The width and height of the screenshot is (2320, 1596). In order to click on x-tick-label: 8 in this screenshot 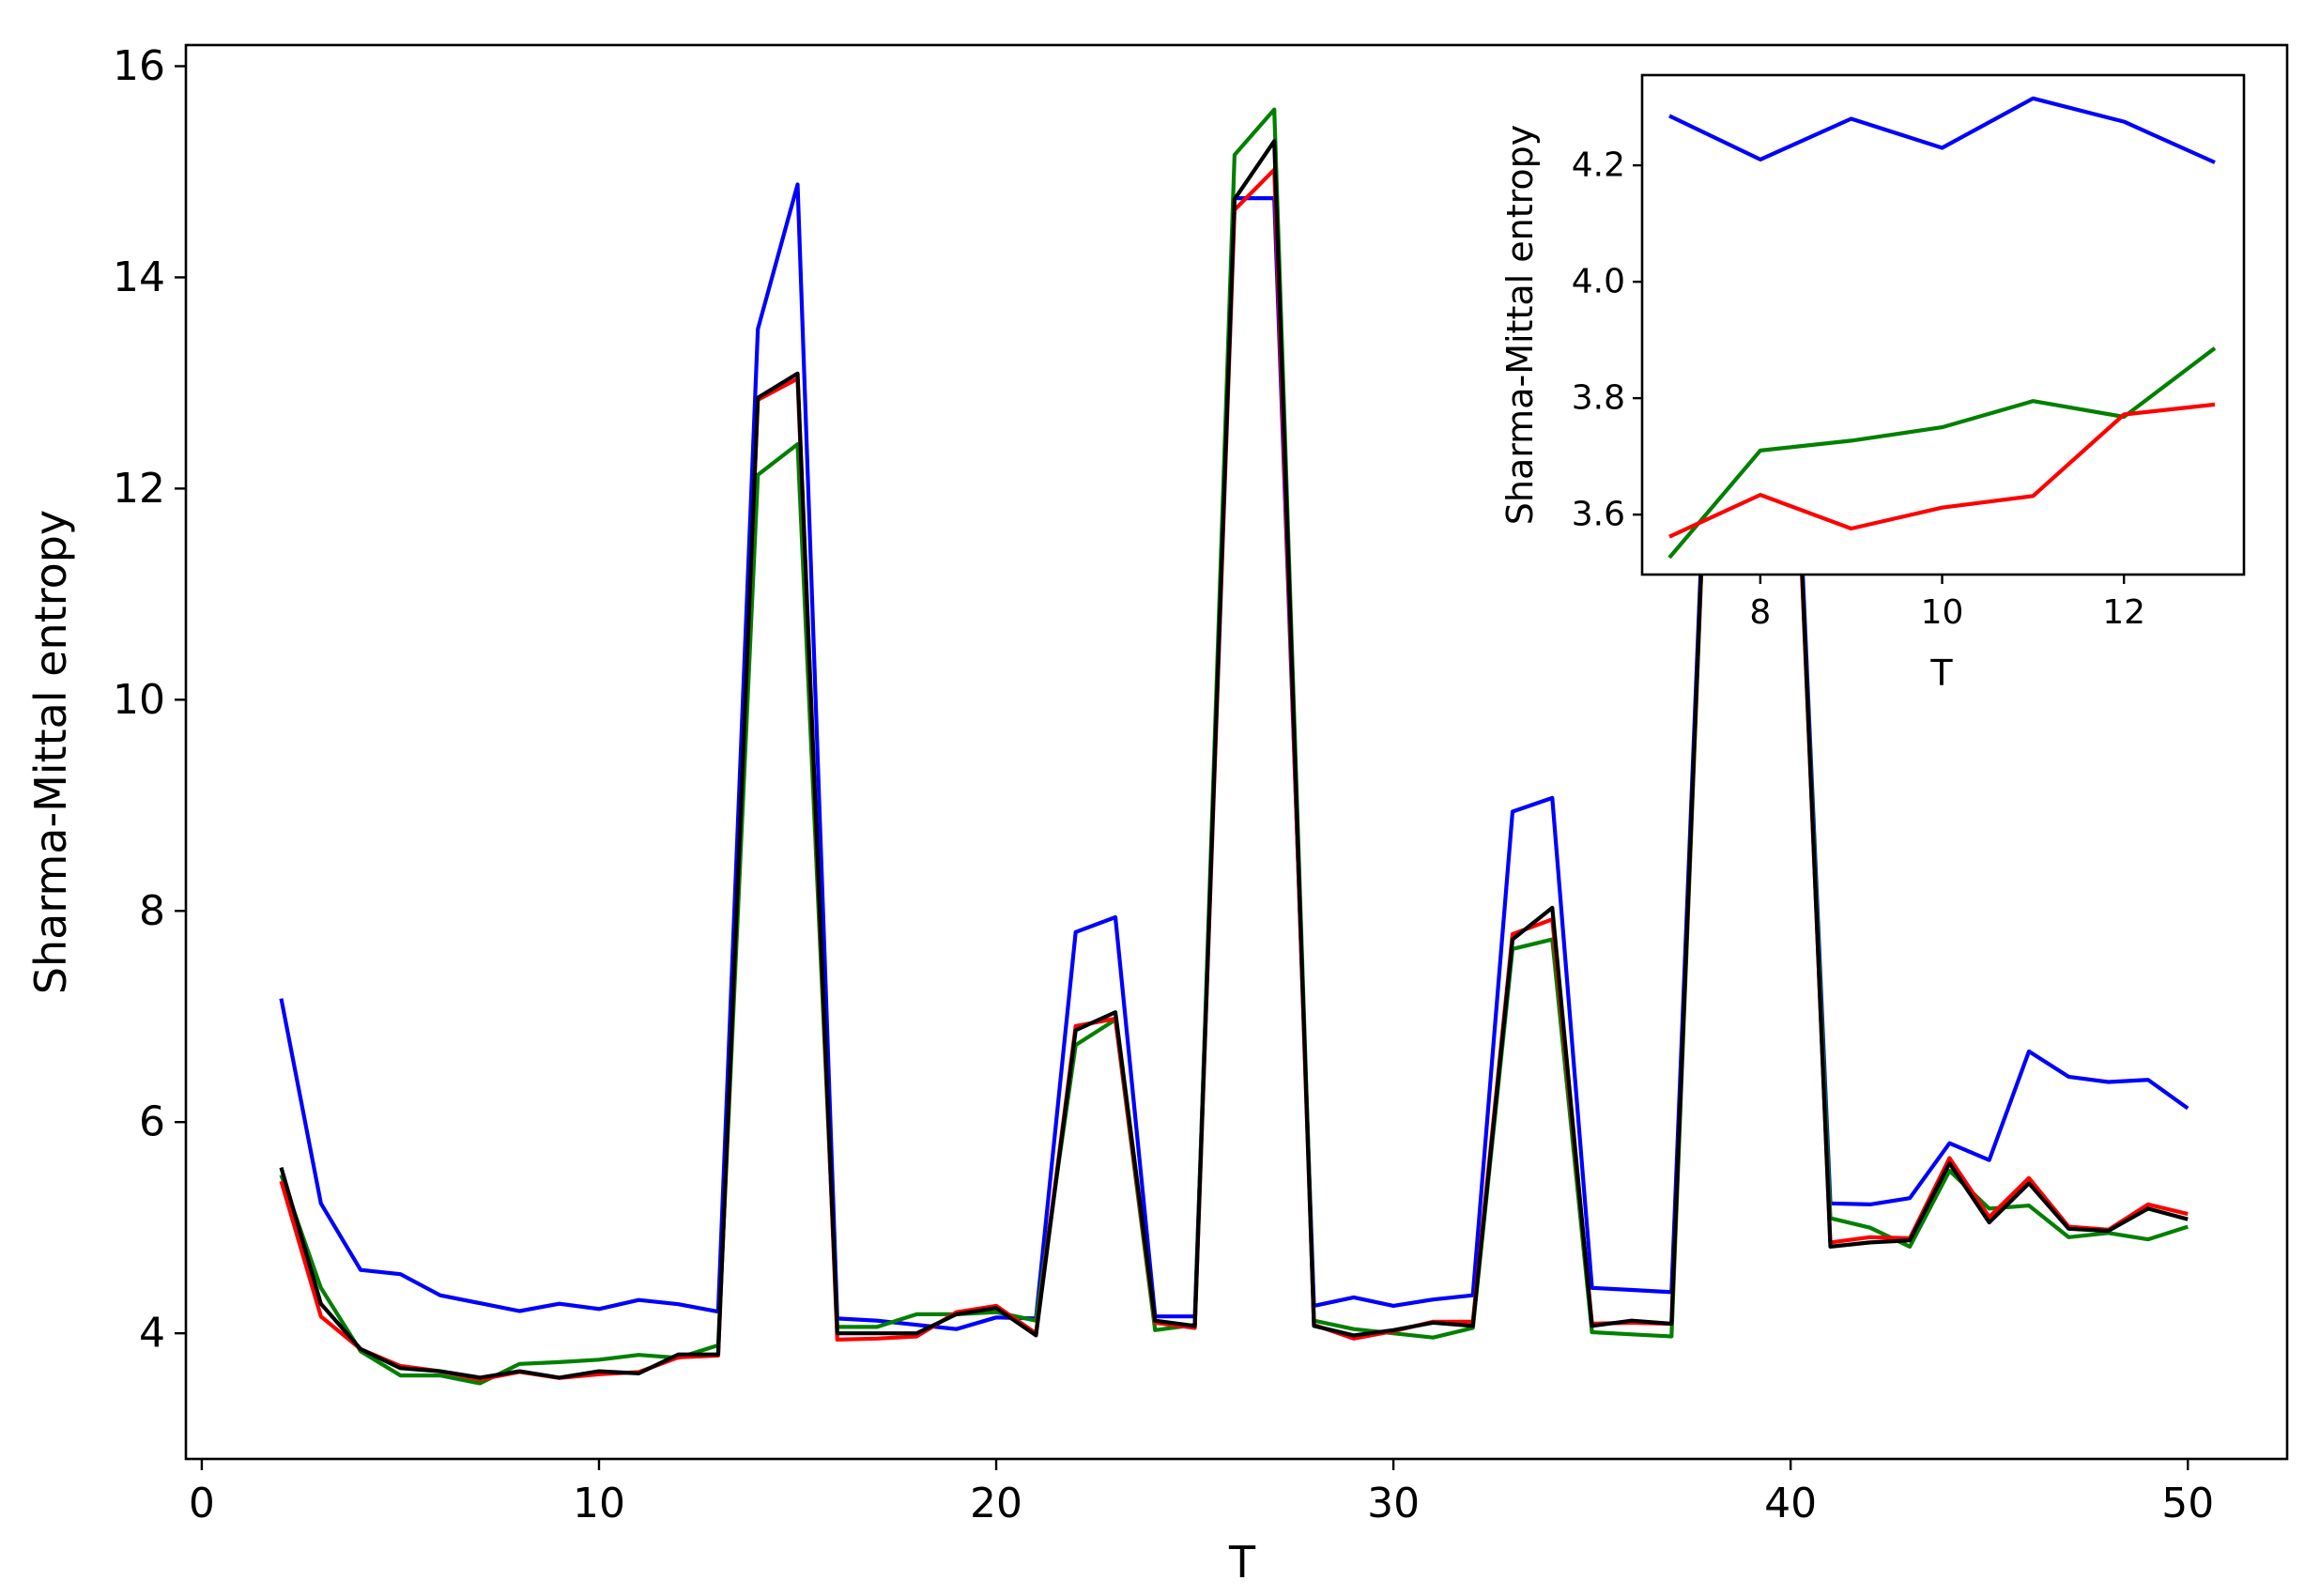, I will do `click(1760, 612)`.